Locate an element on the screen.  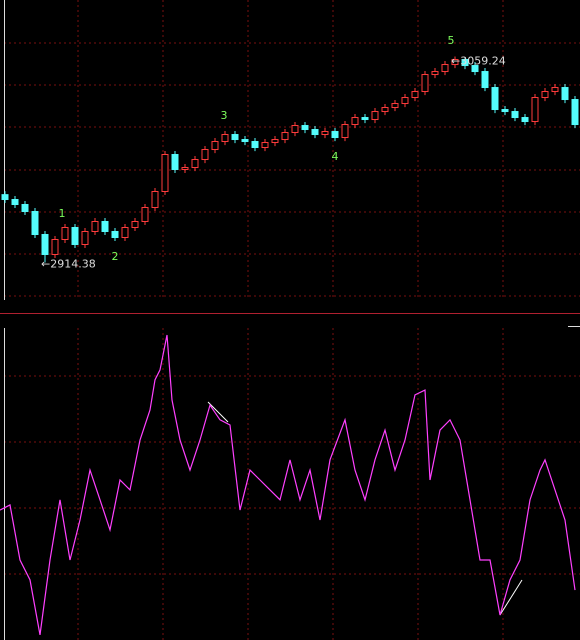
wave-label: 1 is located at coordinates (62, 213).